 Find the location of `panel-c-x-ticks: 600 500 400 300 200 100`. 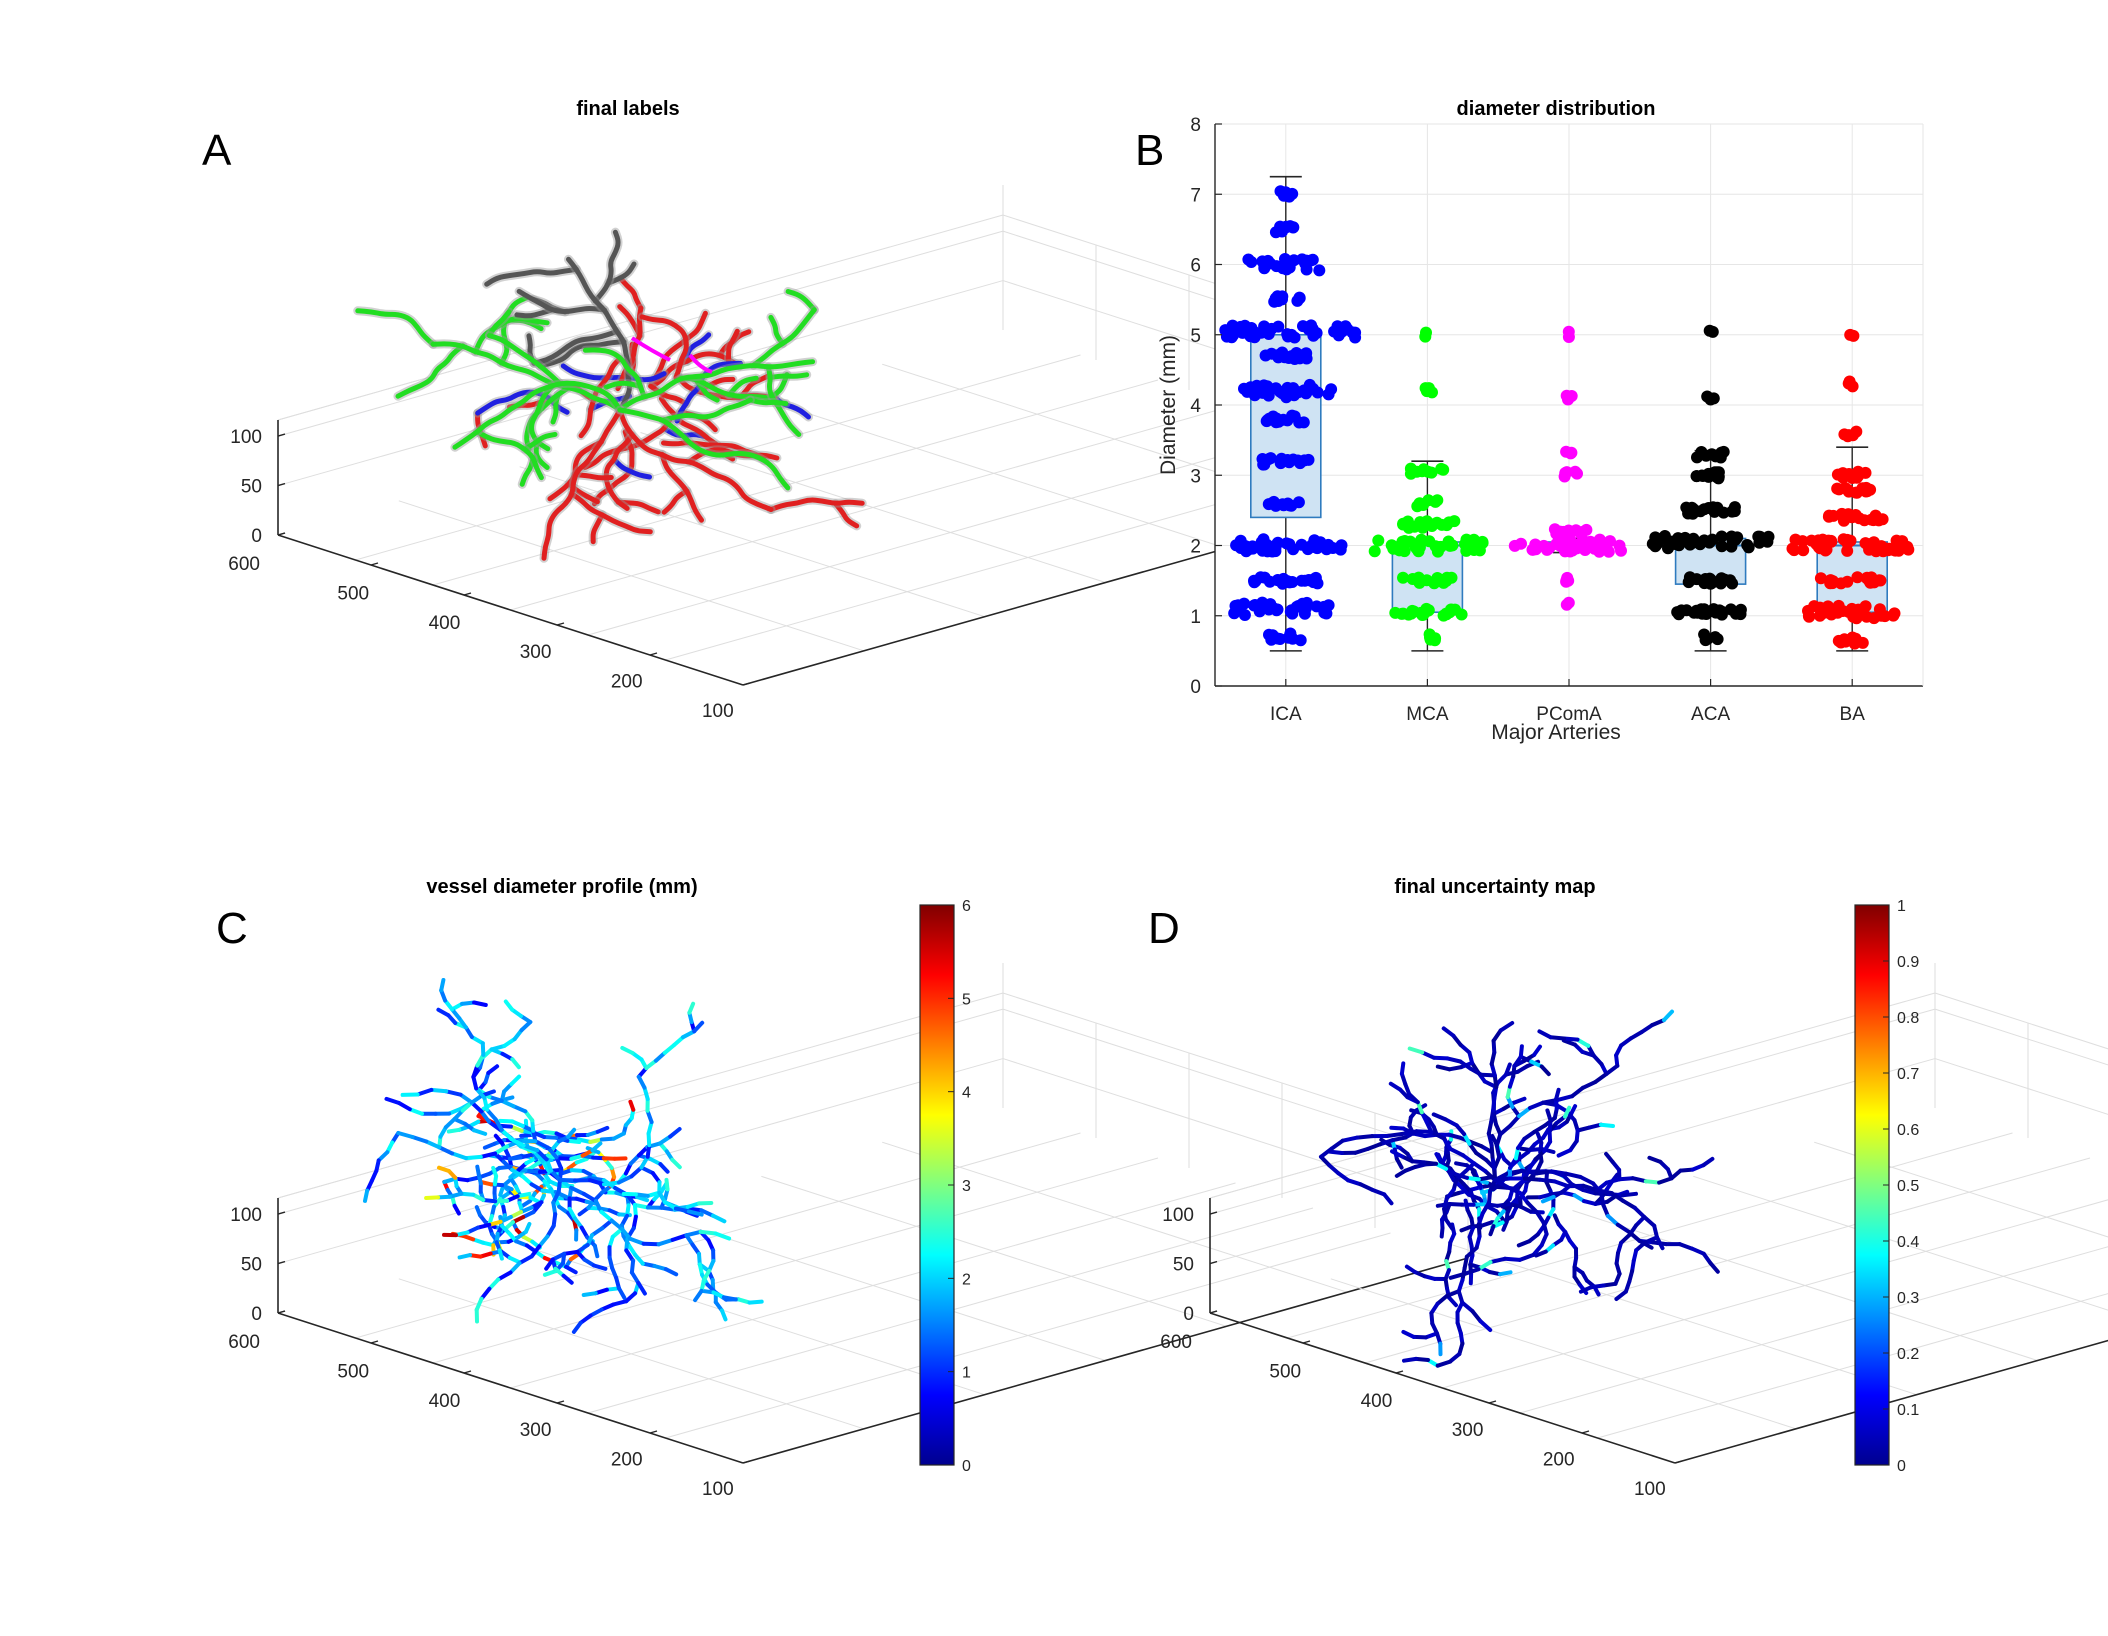

panel-c-x-ticks: 600 500 400 300 200 100 is located at coordinates (489, 1405).